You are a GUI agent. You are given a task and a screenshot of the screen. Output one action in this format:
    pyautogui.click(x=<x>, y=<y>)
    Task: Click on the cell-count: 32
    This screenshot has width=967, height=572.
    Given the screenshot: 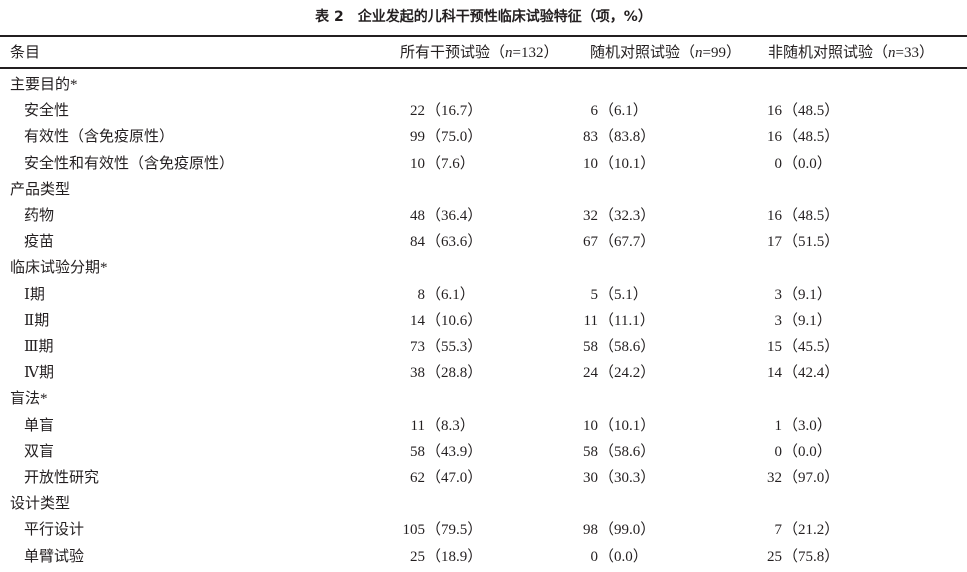 What is the action you would take?
    pyautogui.click(x=590, y=216)
    